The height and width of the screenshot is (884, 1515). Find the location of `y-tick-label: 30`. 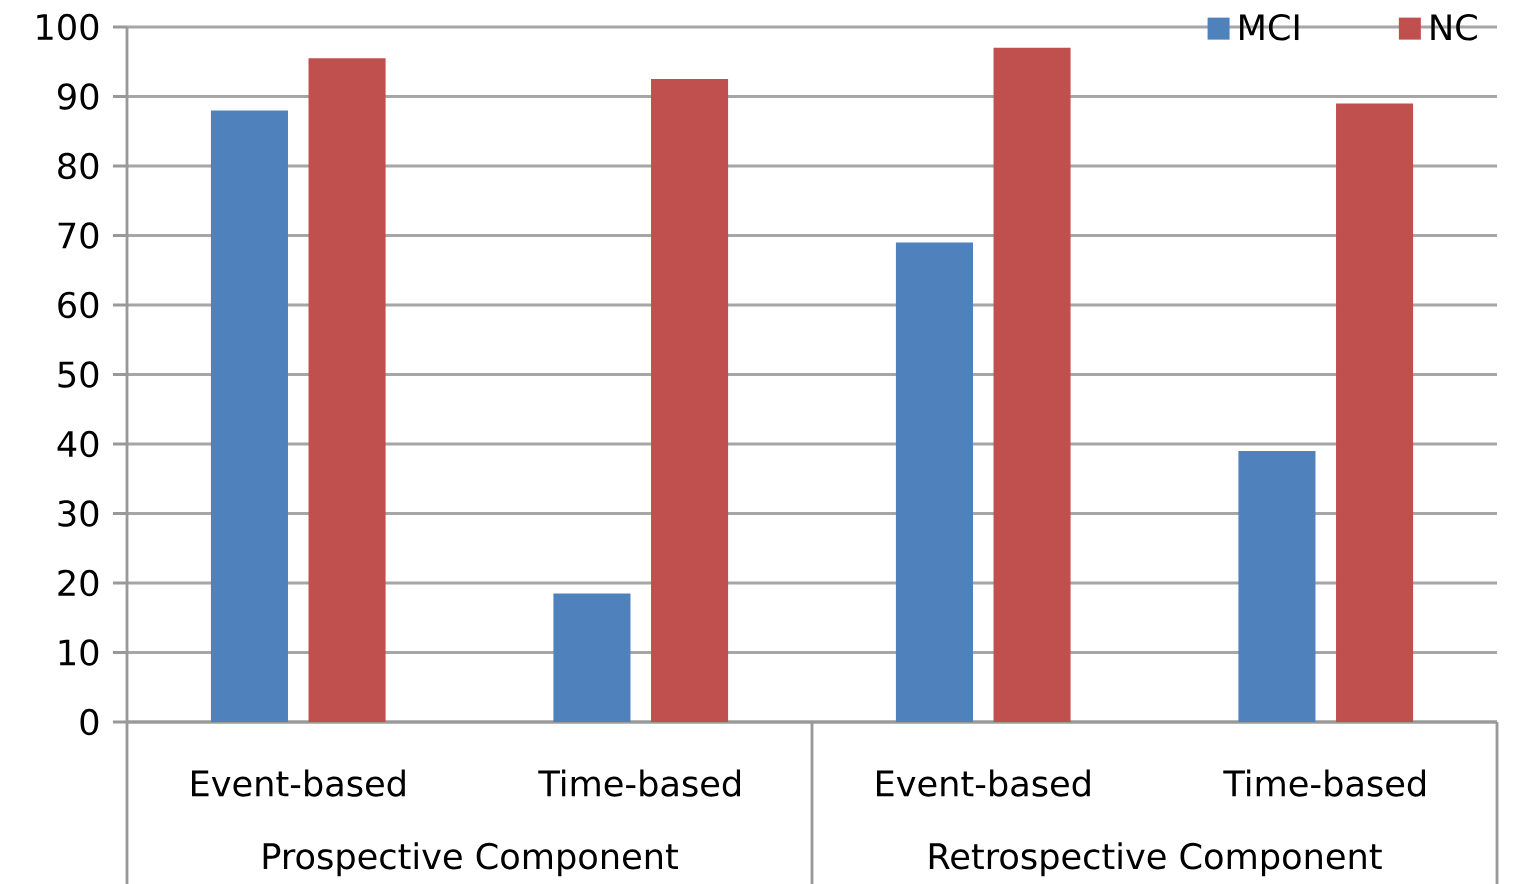

y-tick-label: 30 is located at coordinates (78, 513).